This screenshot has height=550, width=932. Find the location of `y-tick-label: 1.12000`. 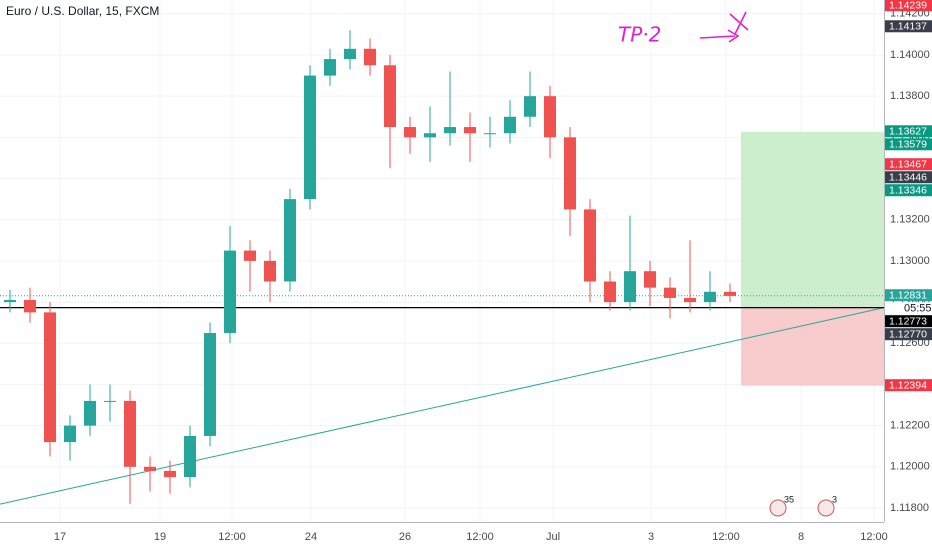

y-tick-label: 1.12000 is located at coordinates (910, 467).